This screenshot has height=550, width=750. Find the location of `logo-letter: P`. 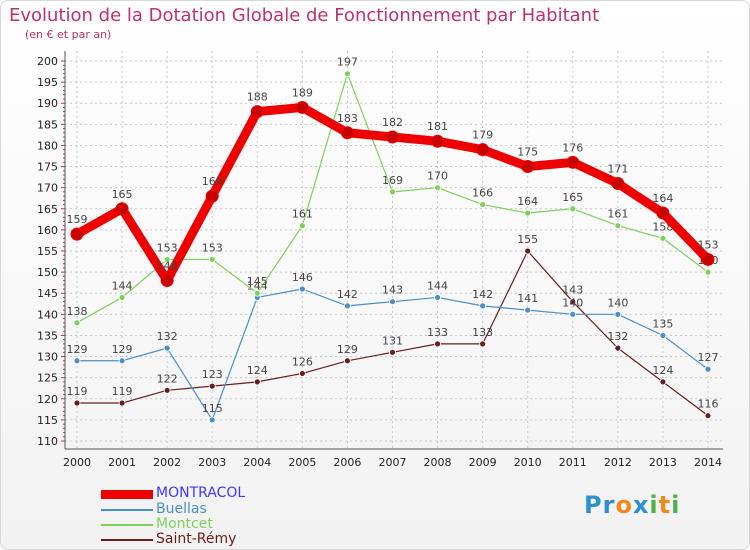

logo-letter: P is located at coordinates (593, 505).